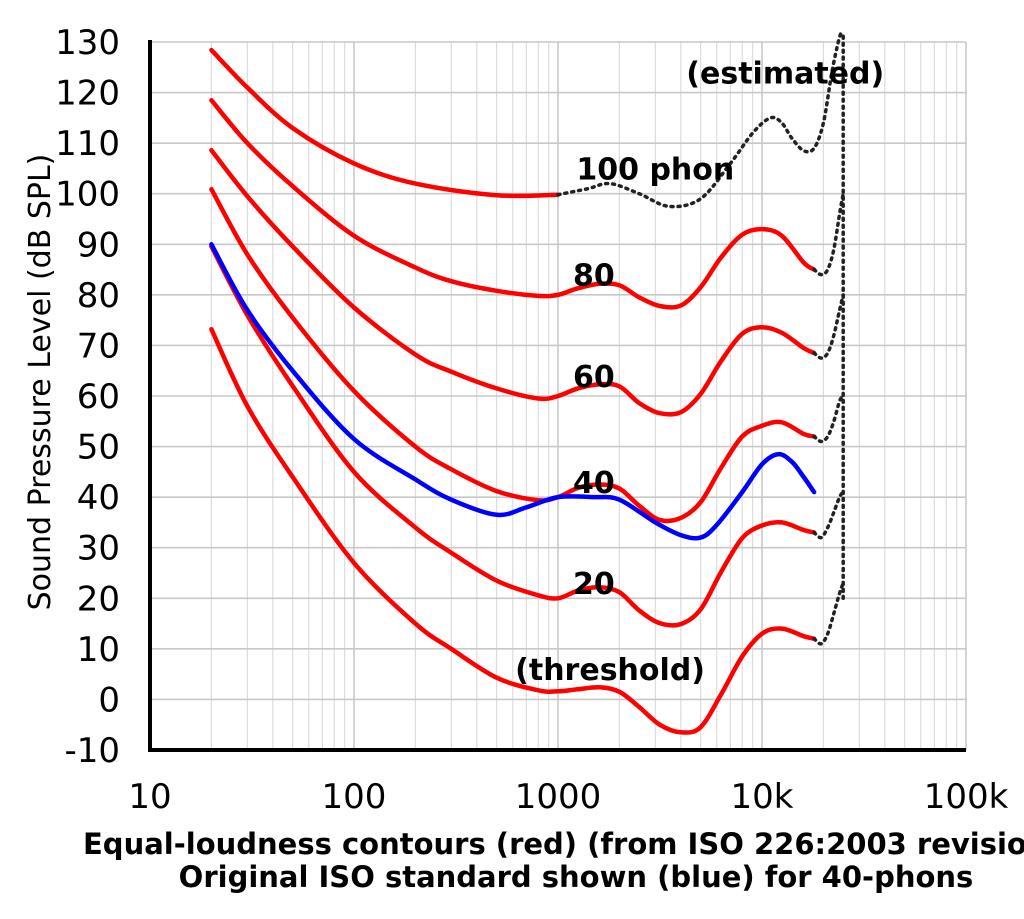 The height and width of the screenshot is (919, 1024). I want to click on y-axis-label: Sound Pressure Level (dB SPL), so click(40, 382).